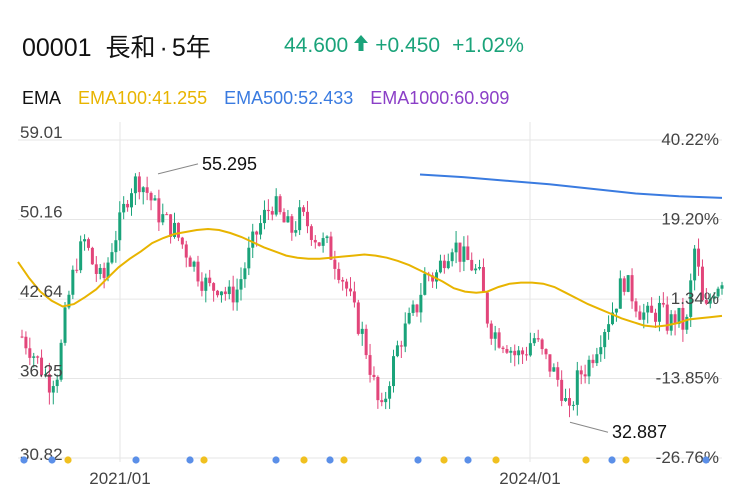  I want to click on low-leader-line, so click(589, 427).